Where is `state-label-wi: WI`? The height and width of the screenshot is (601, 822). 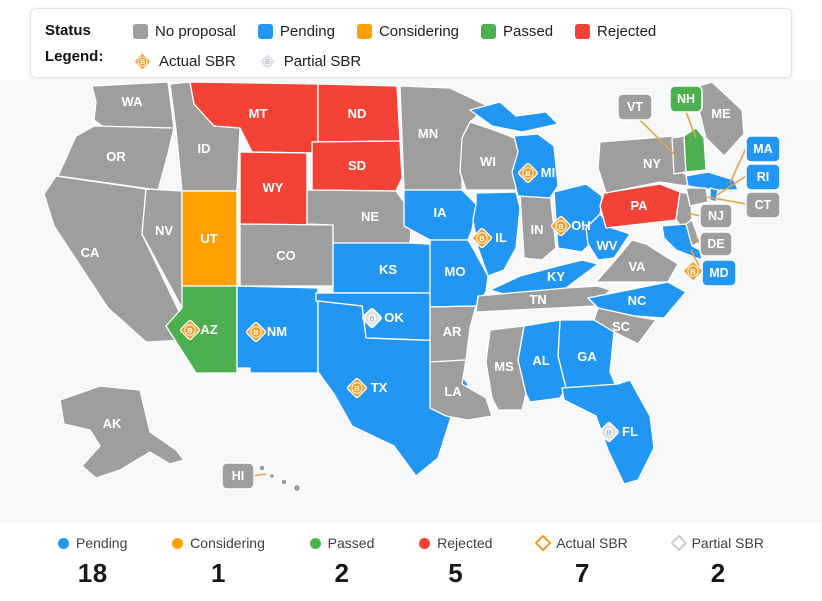
state-label-wi: WI is located at coordinates (488, 161).